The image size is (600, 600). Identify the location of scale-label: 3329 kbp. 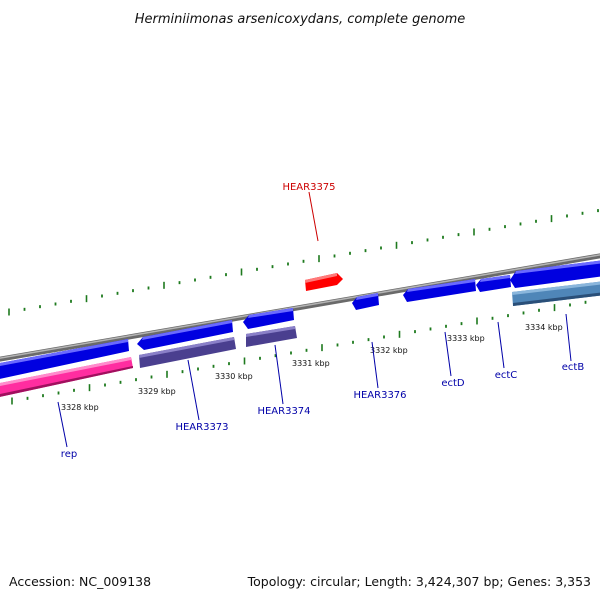
(157, 391).